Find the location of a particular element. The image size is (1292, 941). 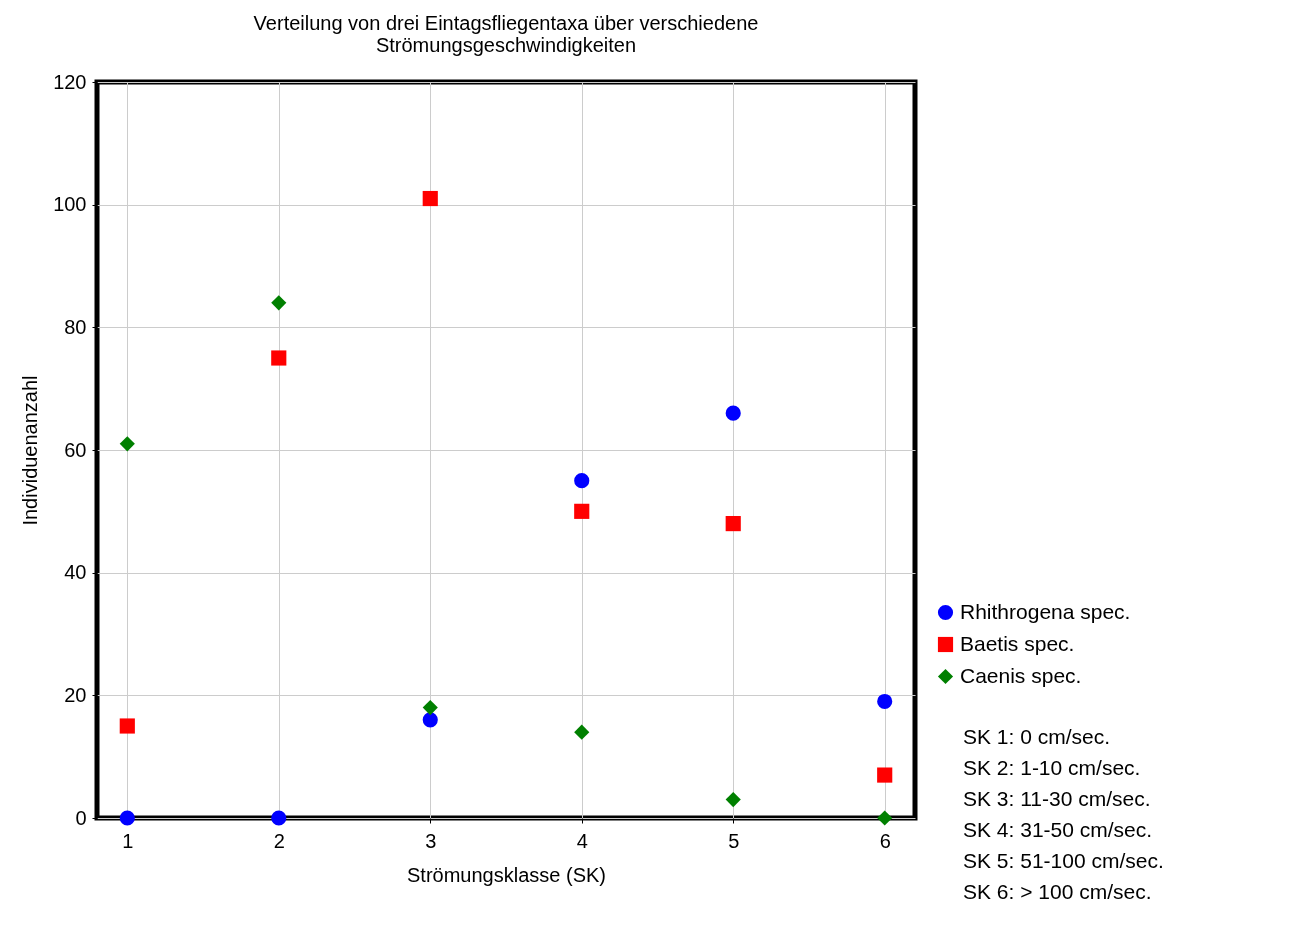

y-tick-label: 80 is located at coordinates (75, 326).